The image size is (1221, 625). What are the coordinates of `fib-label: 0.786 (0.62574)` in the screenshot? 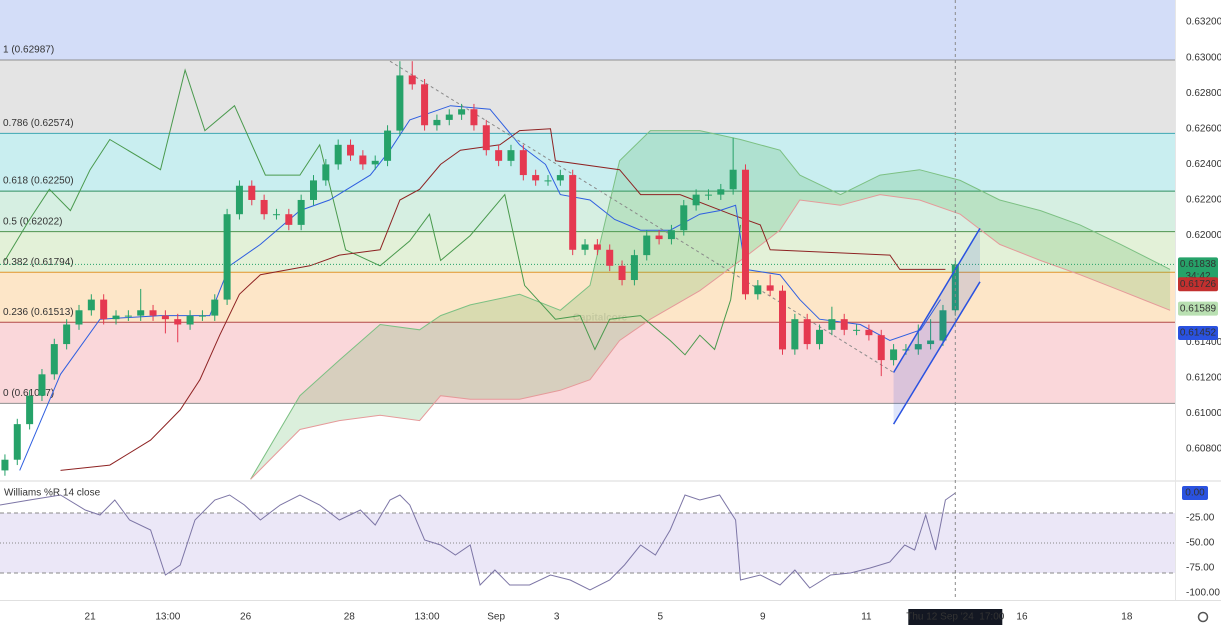 It's located at (38, 123).